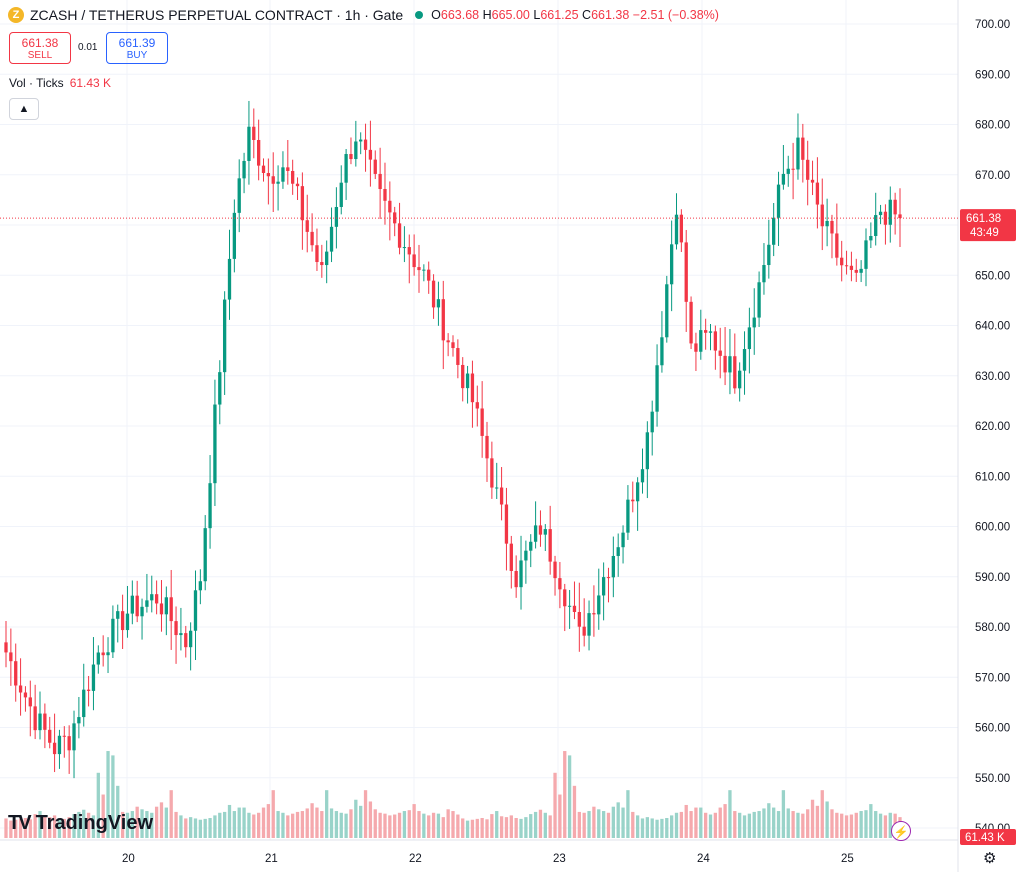 The height and width of the screenshot is (872, 1018). I want to click on y-tick-label: 550.00, so click(992, 779).